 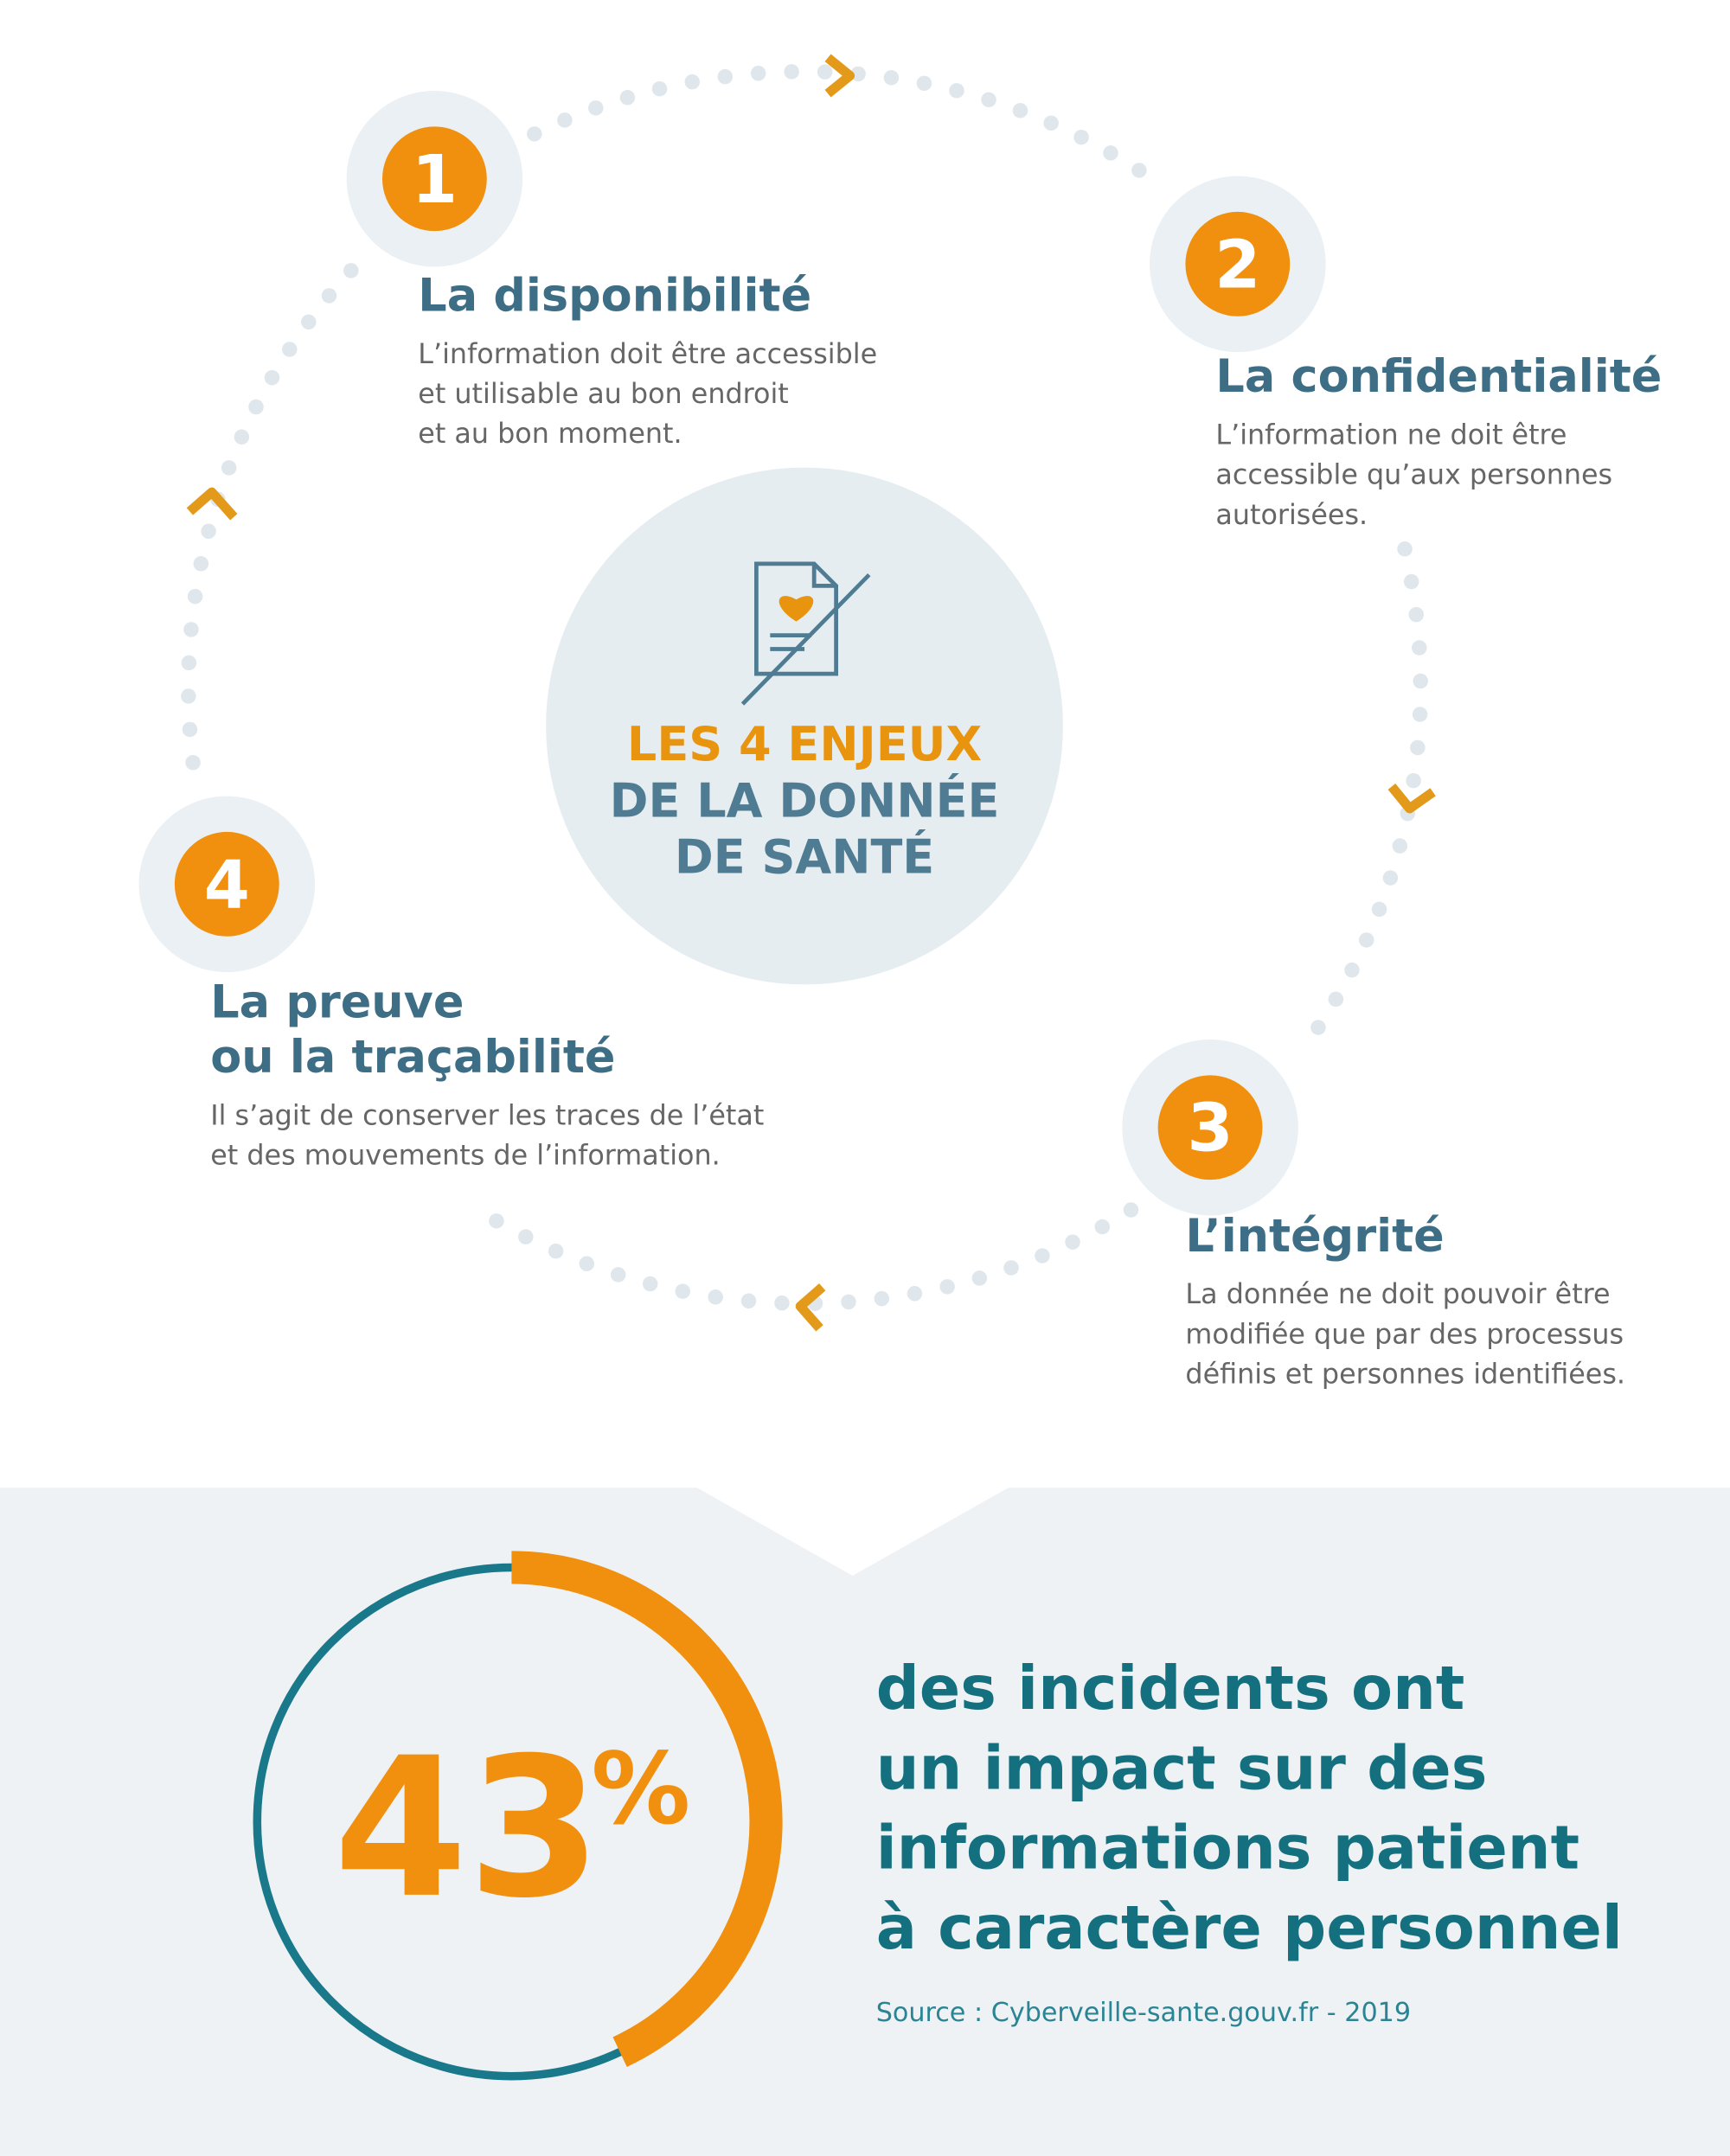 I want to click on number: 2, so click(x=1237, y=264).